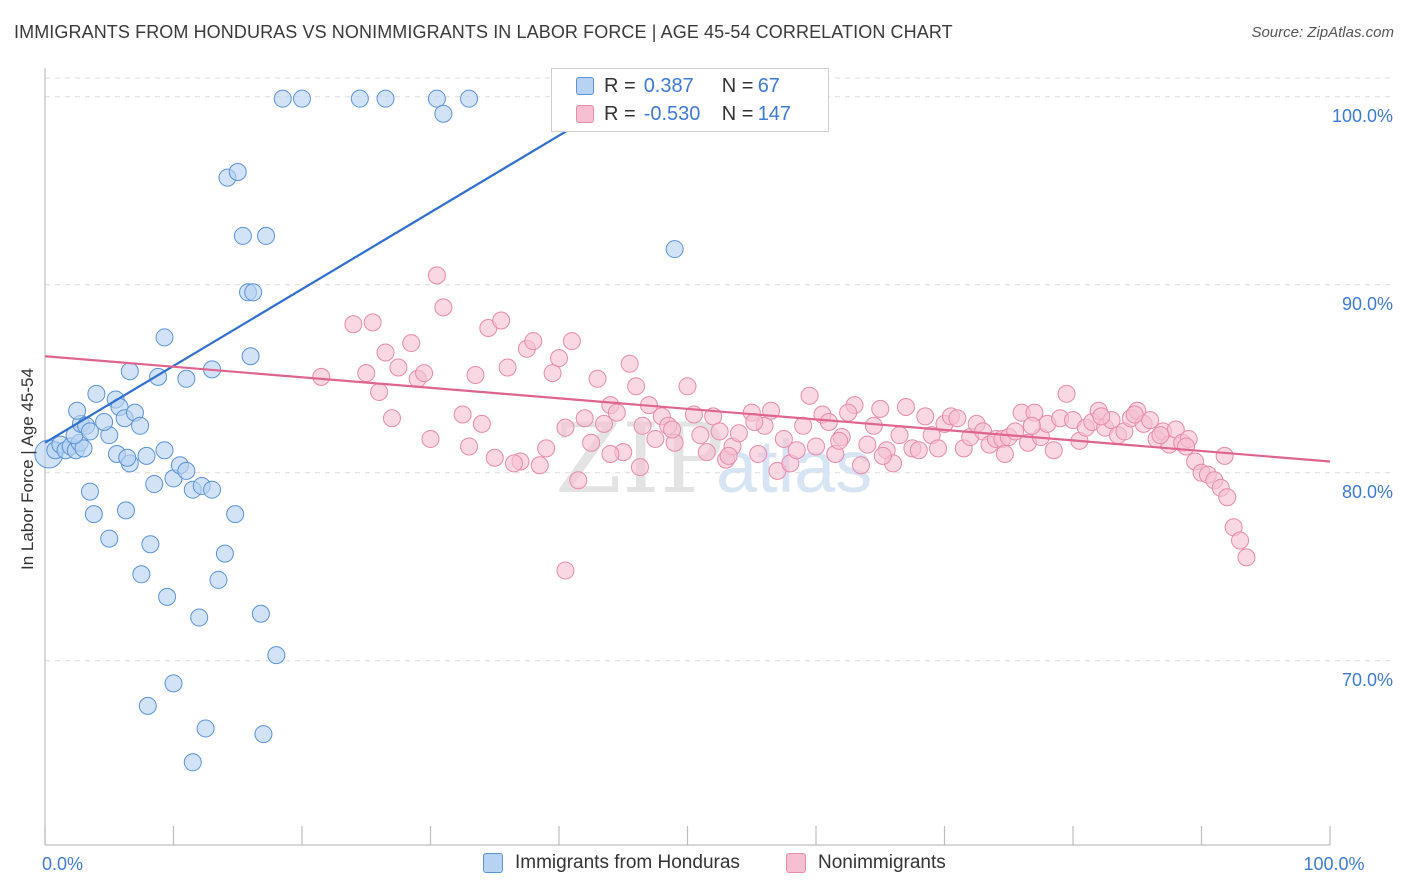 The image size is (1406, 892). Describe the element at coordinates (493, 863) in the screenshot. I see `bottom-legend-blue-icon` at that location.